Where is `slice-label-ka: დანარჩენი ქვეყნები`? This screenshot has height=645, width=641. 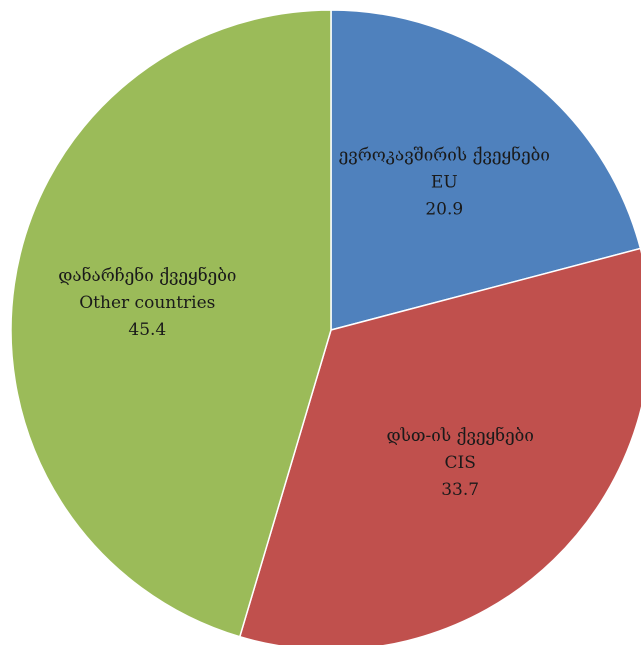
slice-label-ka: დანარჩენი ქვეყნები is located at coordinates (147, 276).